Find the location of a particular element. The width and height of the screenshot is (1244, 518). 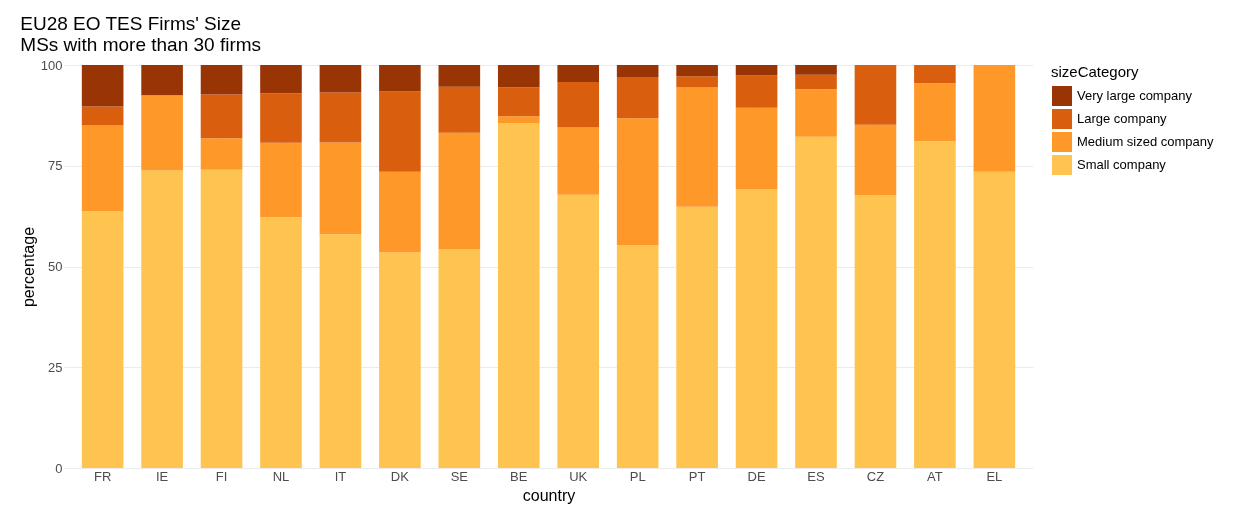

y-tick-label: 25 is located at coordinates (55, 367).